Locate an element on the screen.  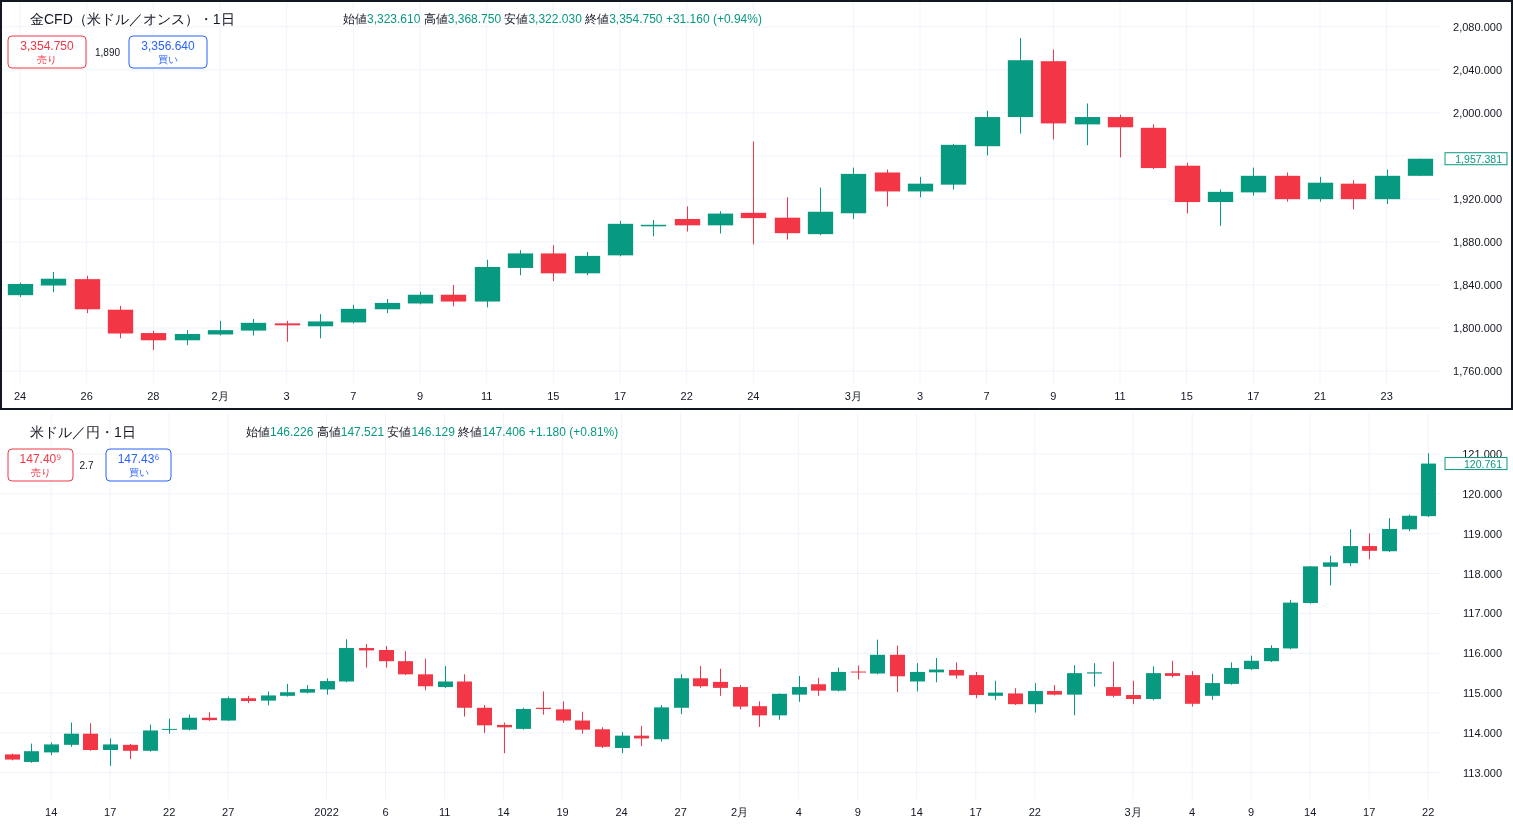
x-tick-label: 2022 is located at coordinates (326, 812).